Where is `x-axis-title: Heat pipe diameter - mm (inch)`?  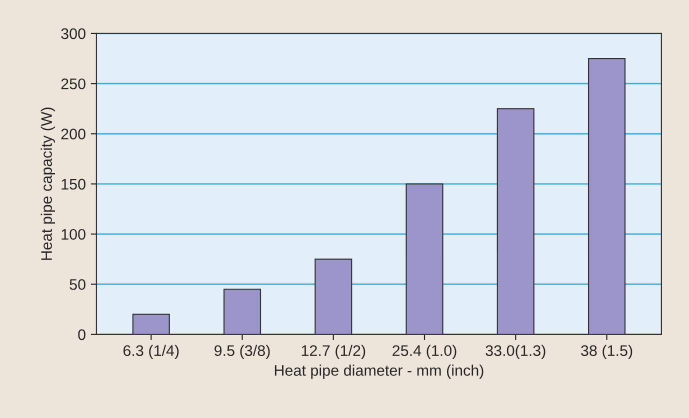 x-axis-title: Heat pipe diameter - mm (inch) is located at coordinates (379, 371).